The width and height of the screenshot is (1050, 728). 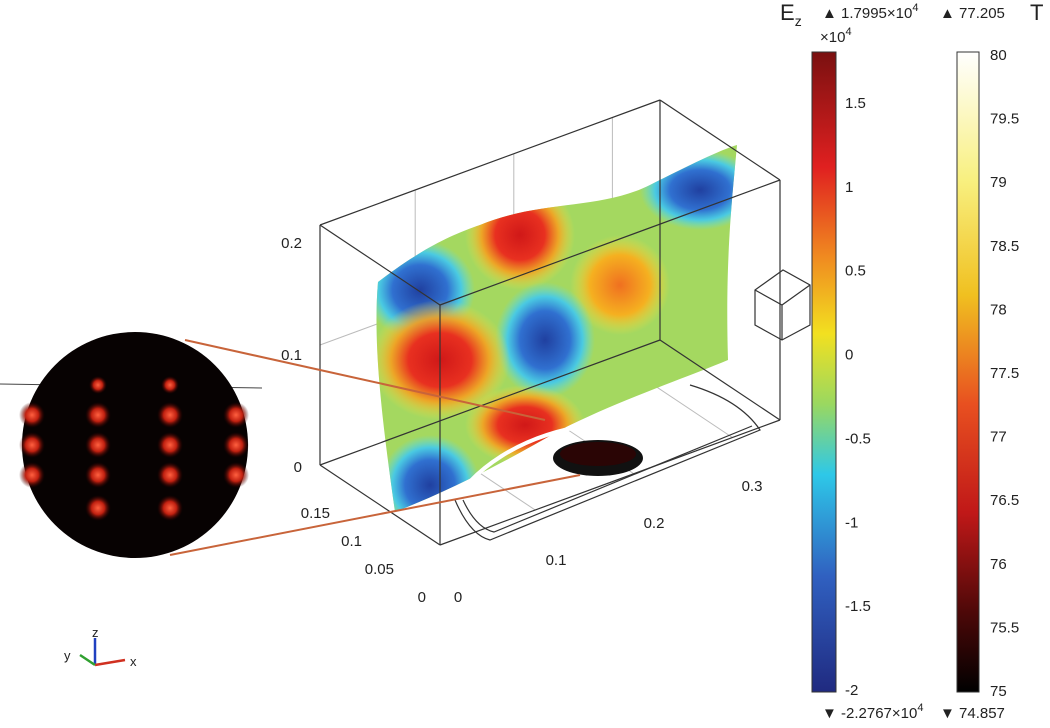 What do you see at coordinates (870, 12) in the screenshot?
I see `ez-max: ▲ 1.7995×104` at bounding box center [870, 12].